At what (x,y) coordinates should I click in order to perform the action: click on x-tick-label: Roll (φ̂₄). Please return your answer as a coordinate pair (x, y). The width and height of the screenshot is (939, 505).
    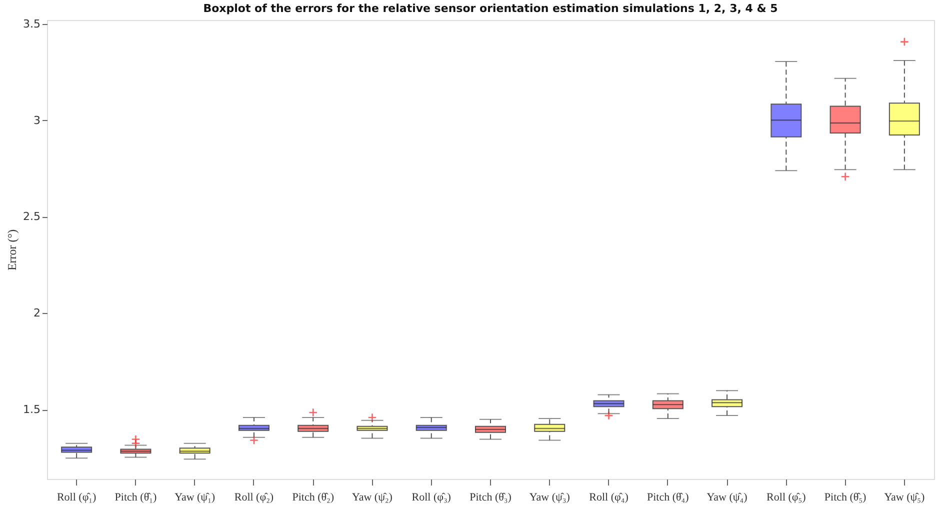
    Looking at the image, I should click on (609, 498).